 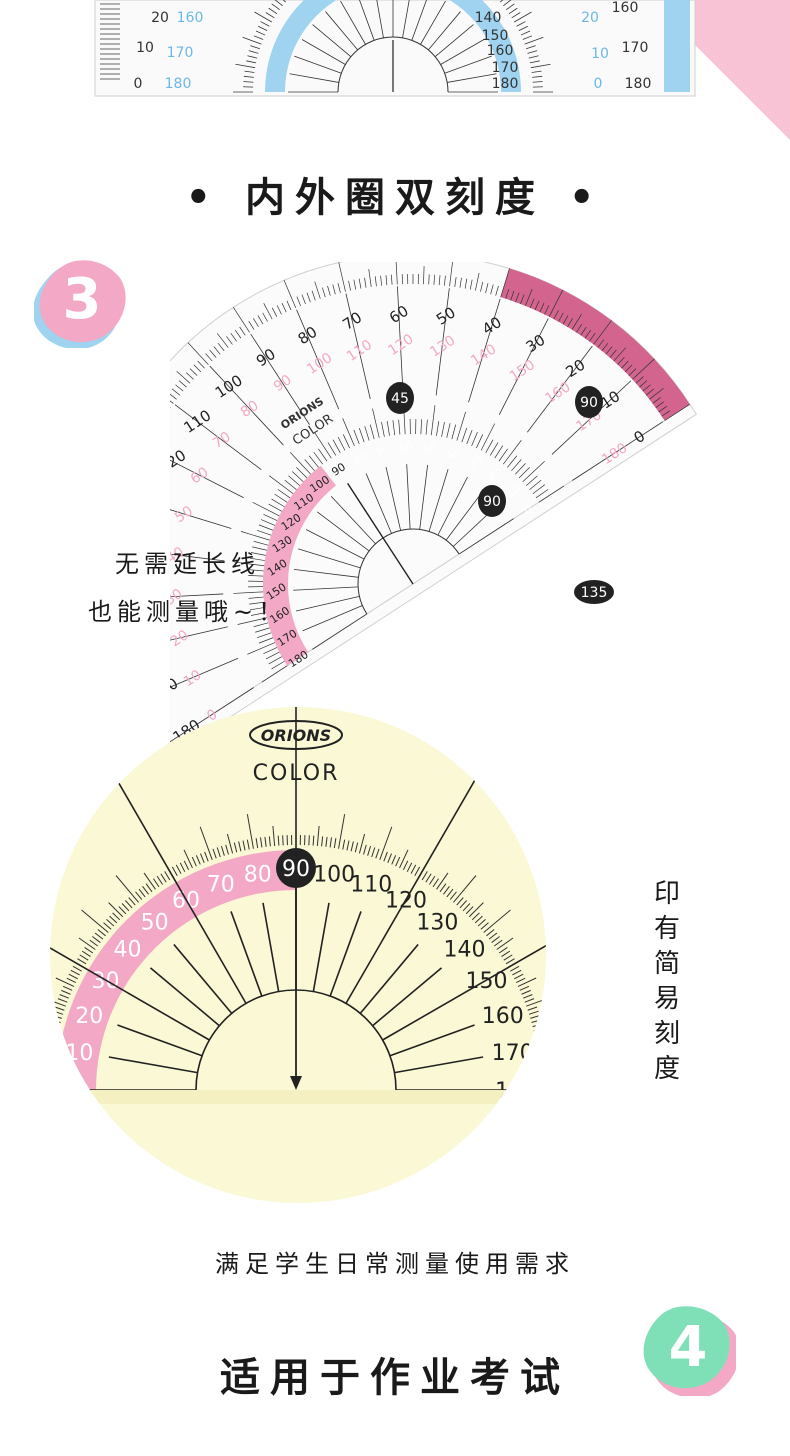 What do you see at coordinates (382, 451) in the screenshot?
I see `inner-scale-label: 70` at bounding box center [382, 451].